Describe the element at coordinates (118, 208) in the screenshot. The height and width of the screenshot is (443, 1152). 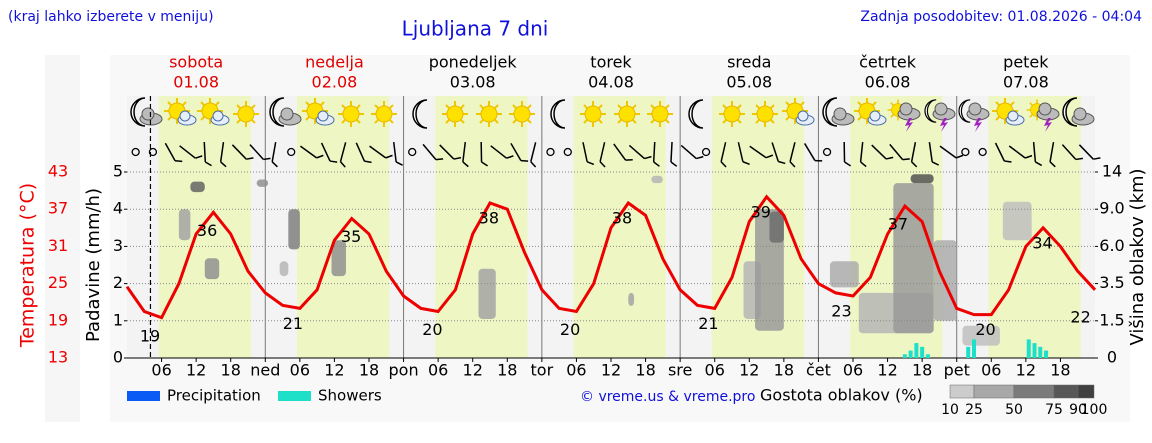
I see `y-tick-label: 4` at that location.